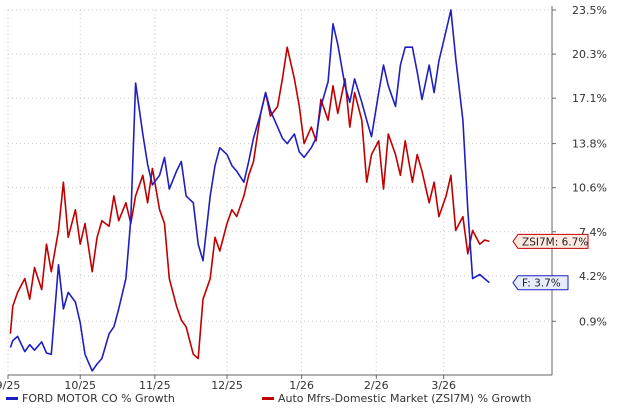  I want to click on end-label-text: F: 3.7%, so click(541, 284).